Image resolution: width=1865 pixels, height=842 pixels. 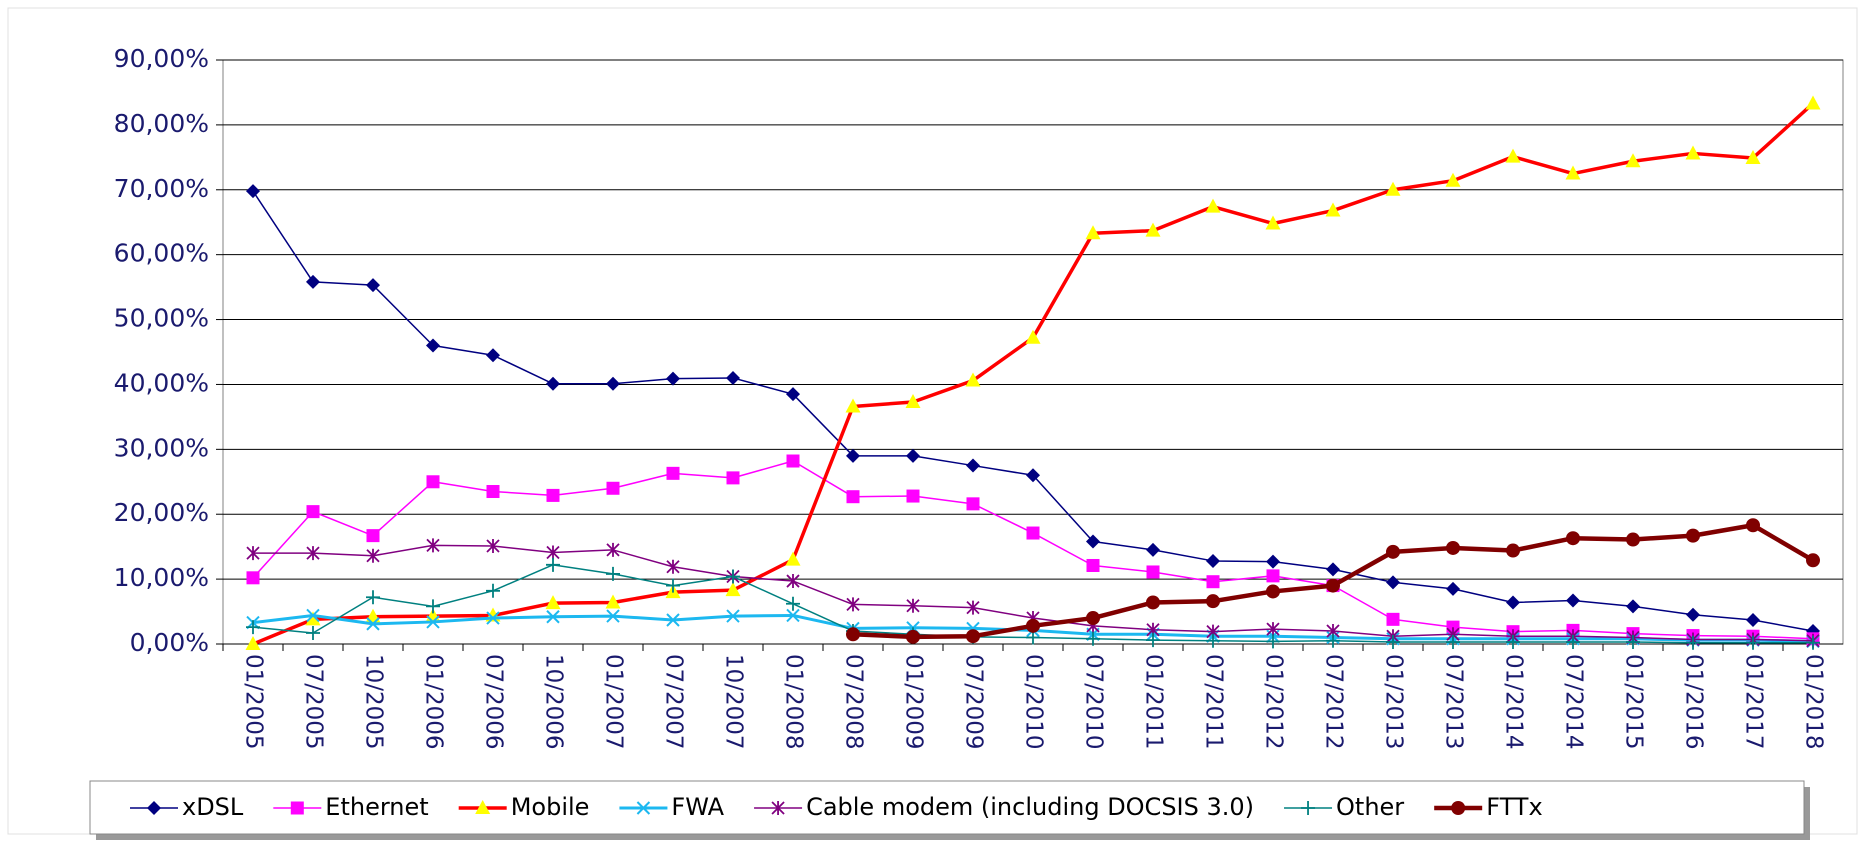 I want to click on x-tick-label: 10/2007, so click(x=734, y=702).